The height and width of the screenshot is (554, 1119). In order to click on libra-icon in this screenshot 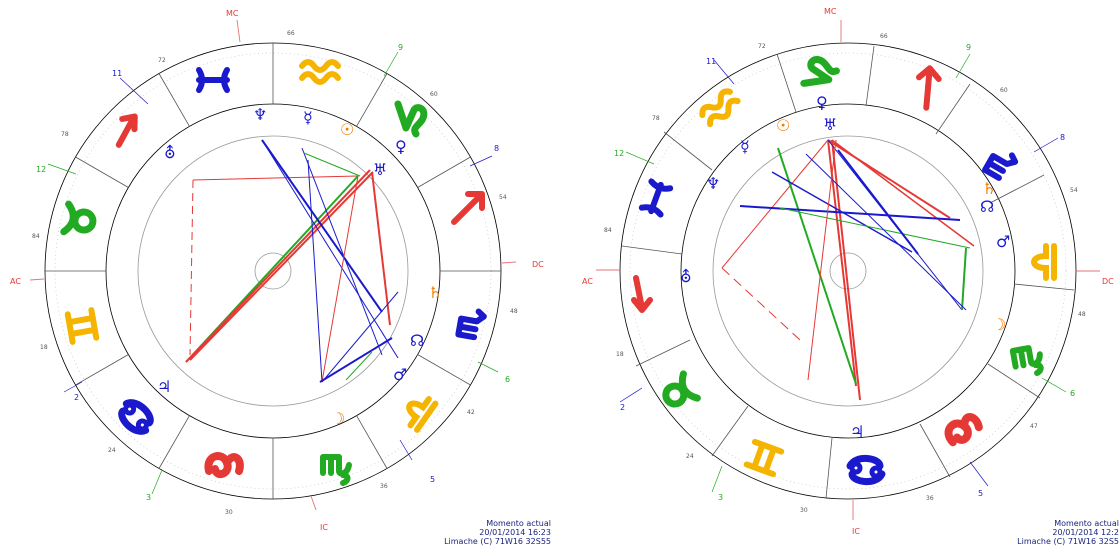, I will do `click(1044, 262)`.